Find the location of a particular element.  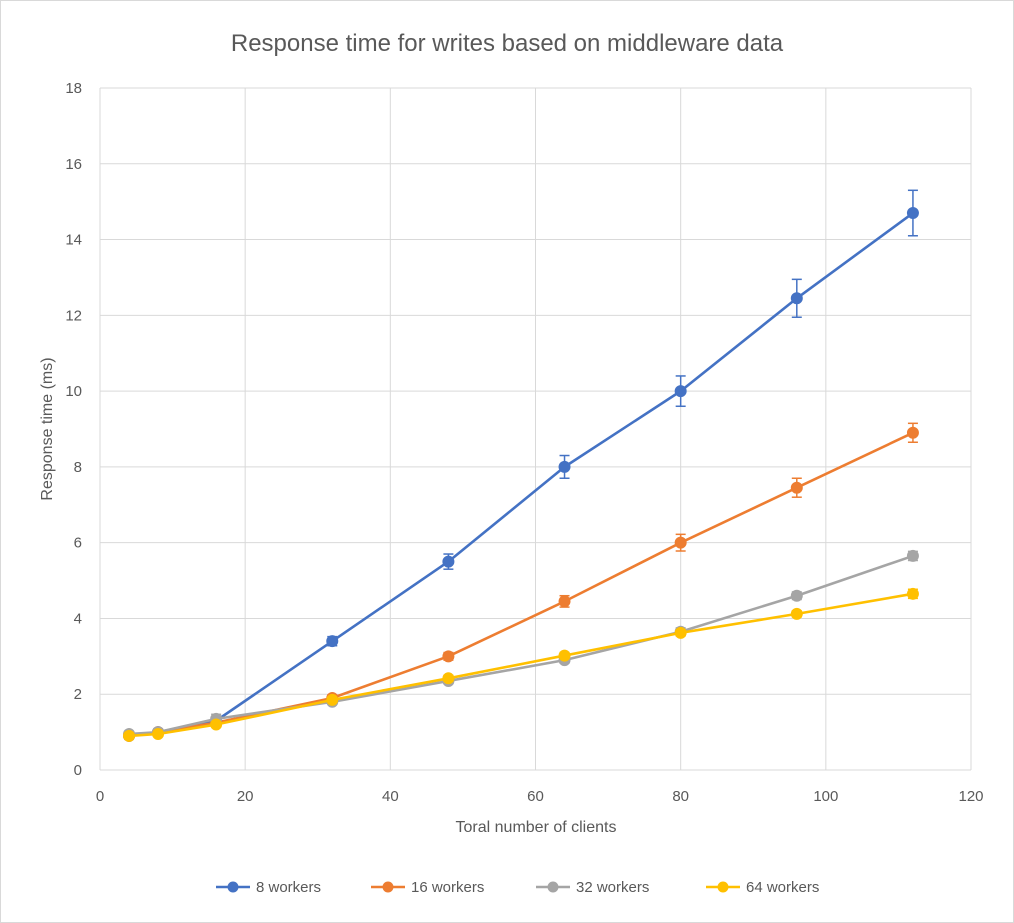

legend-label: 32 workers is located at coordinates (612, 887).